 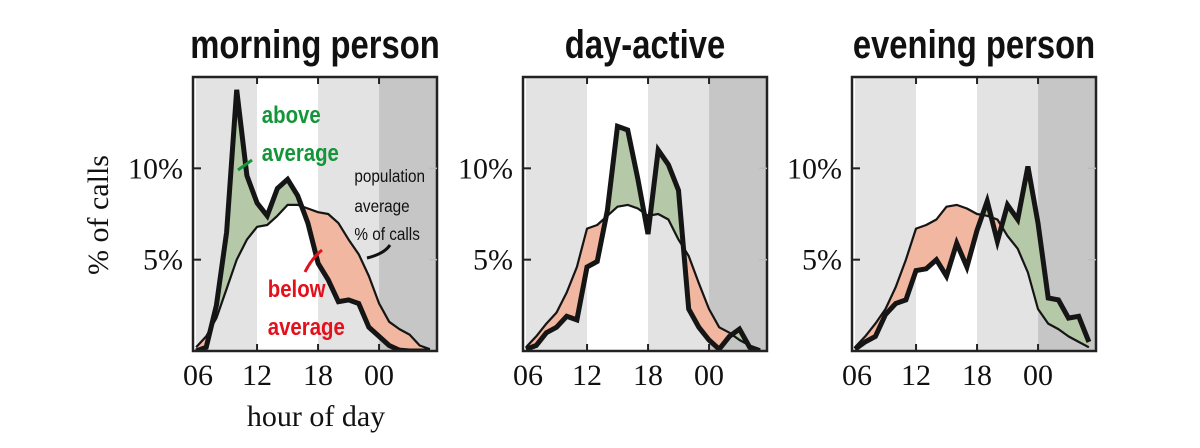 I want to click on population-label-2: average, so click(x=381, y=206).